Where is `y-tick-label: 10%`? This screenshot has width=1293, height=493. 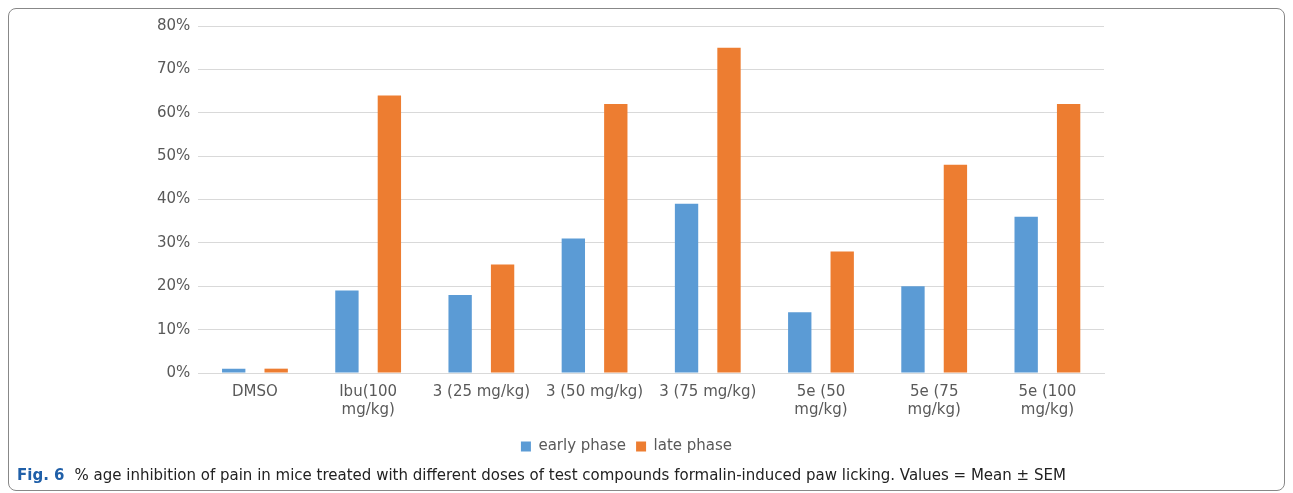 y-tick-label: 10% is located at coordinates (174, 328).